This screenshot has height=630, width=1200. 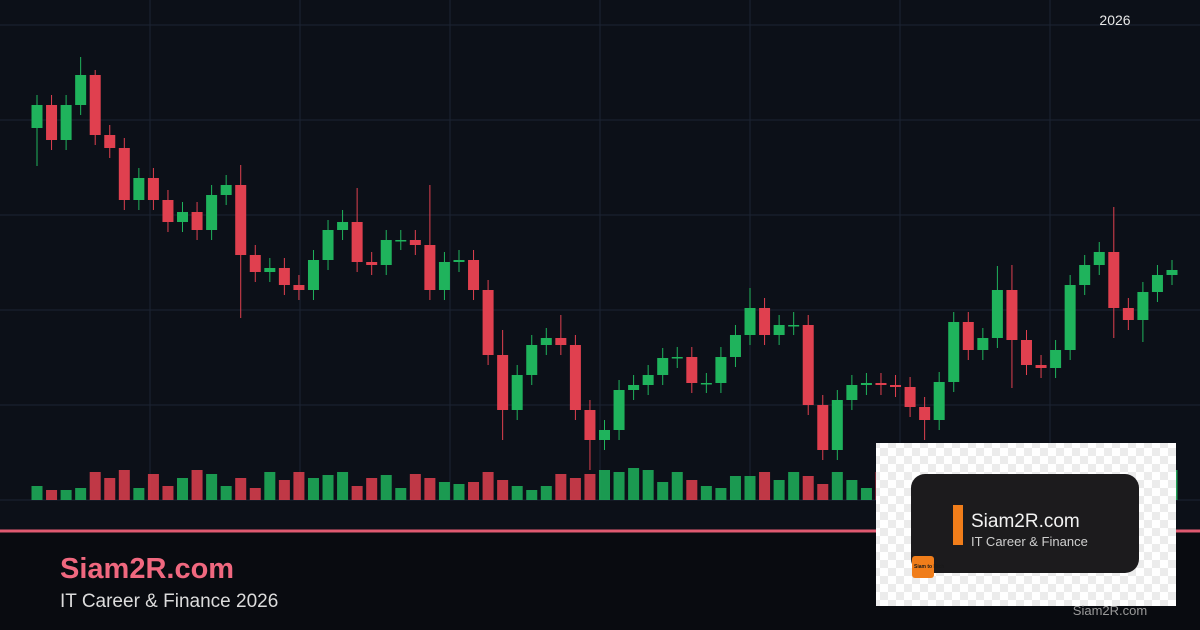 I want to click on logo-panel, so click(x=1025, y=523).